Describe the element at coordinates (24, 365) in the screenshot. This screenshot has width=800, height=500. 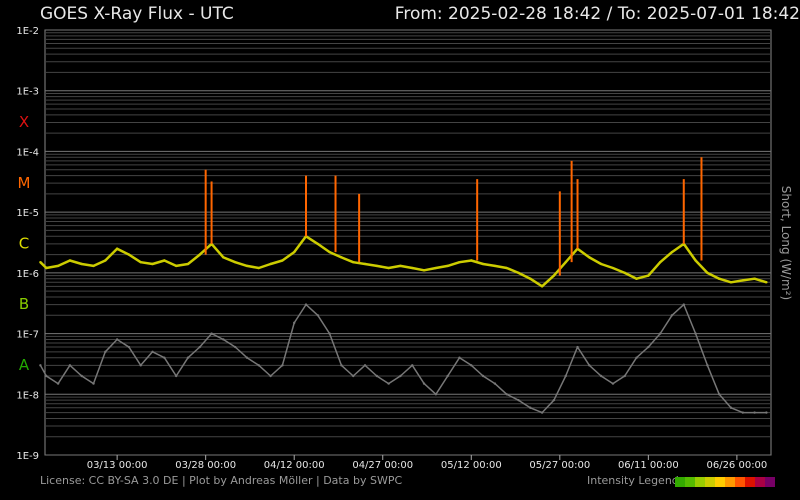
I see `flare-class-label: A` at that location.